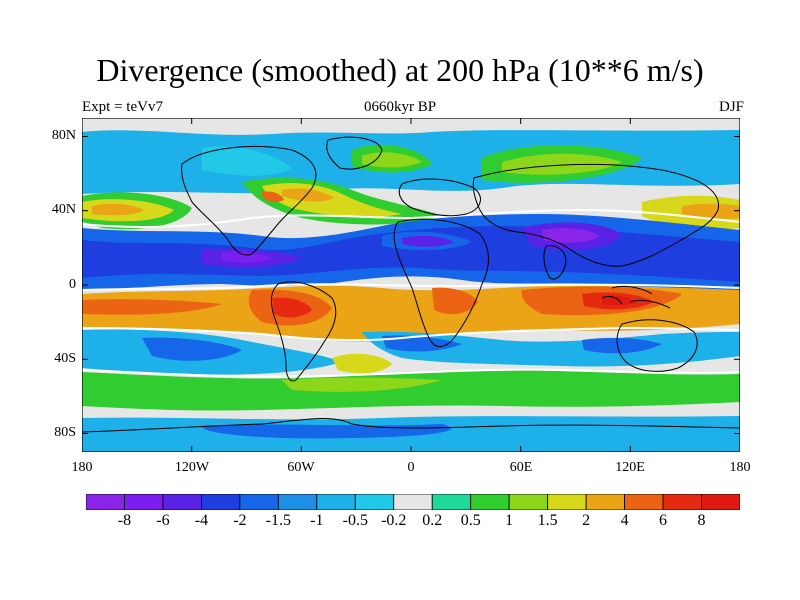 Image resolution: width=800 pixels, height=600 pixels. Describe the element at coordinates (441, 282) in the screenshot. I see `africa-outline` at that location.